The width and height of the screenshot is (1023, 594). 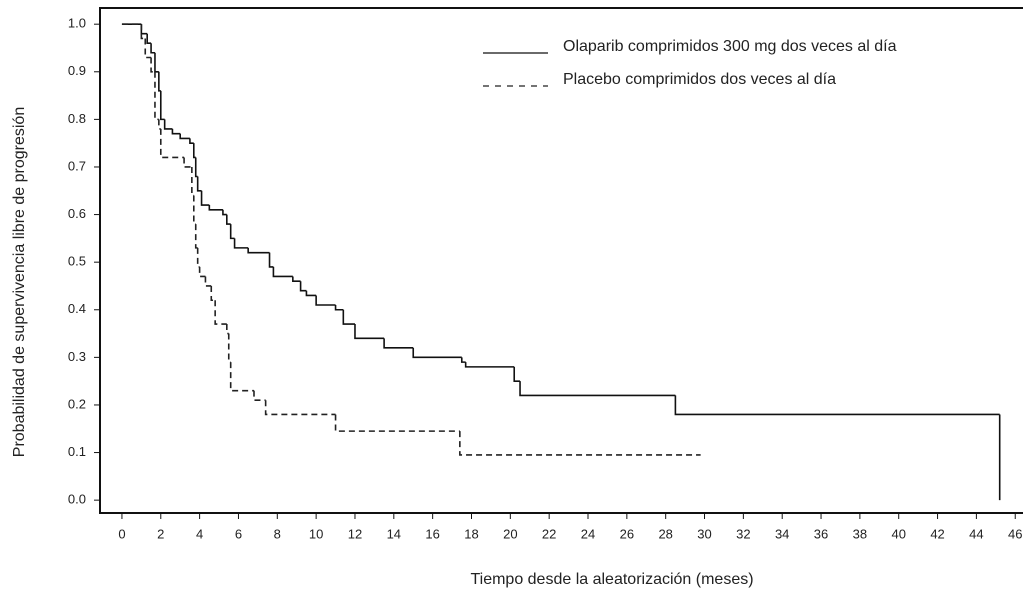 What do you see at coordinates (121, 533) in the screenshot?
I see `x-tick-label: 0` at bounding box center [121, 533].